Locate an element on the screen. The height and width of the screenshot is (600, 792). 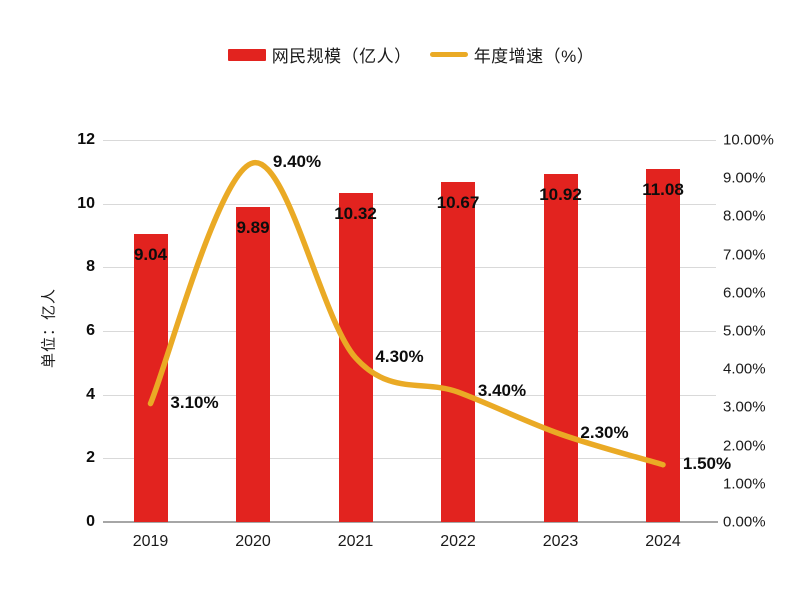
right-tick-4.00%: 4.00% is located at coordinates (744, 369).